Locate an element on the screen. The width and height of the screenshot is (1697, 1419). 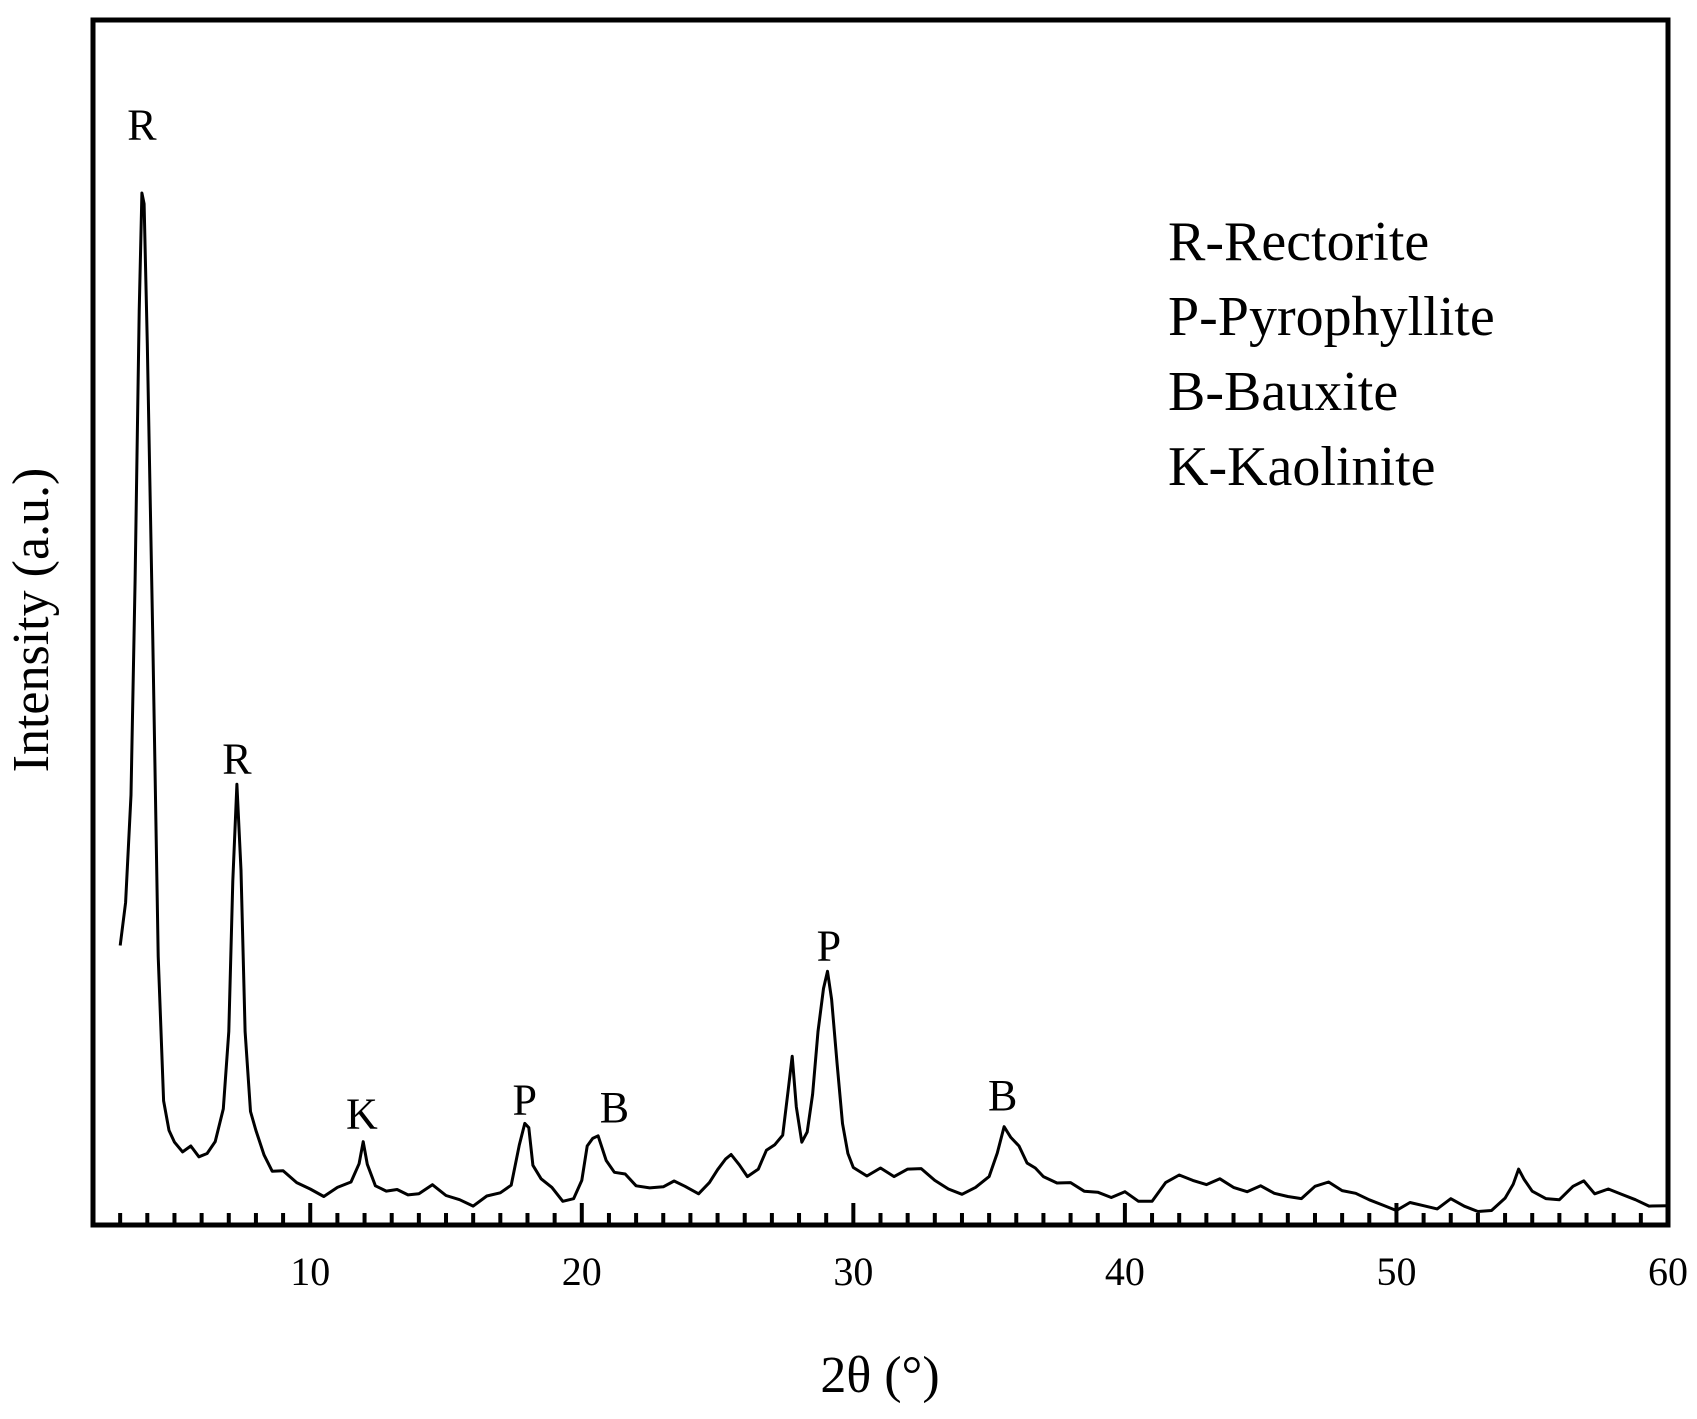
x-tick-label: 60 is located at coordinates (1668, 1271).